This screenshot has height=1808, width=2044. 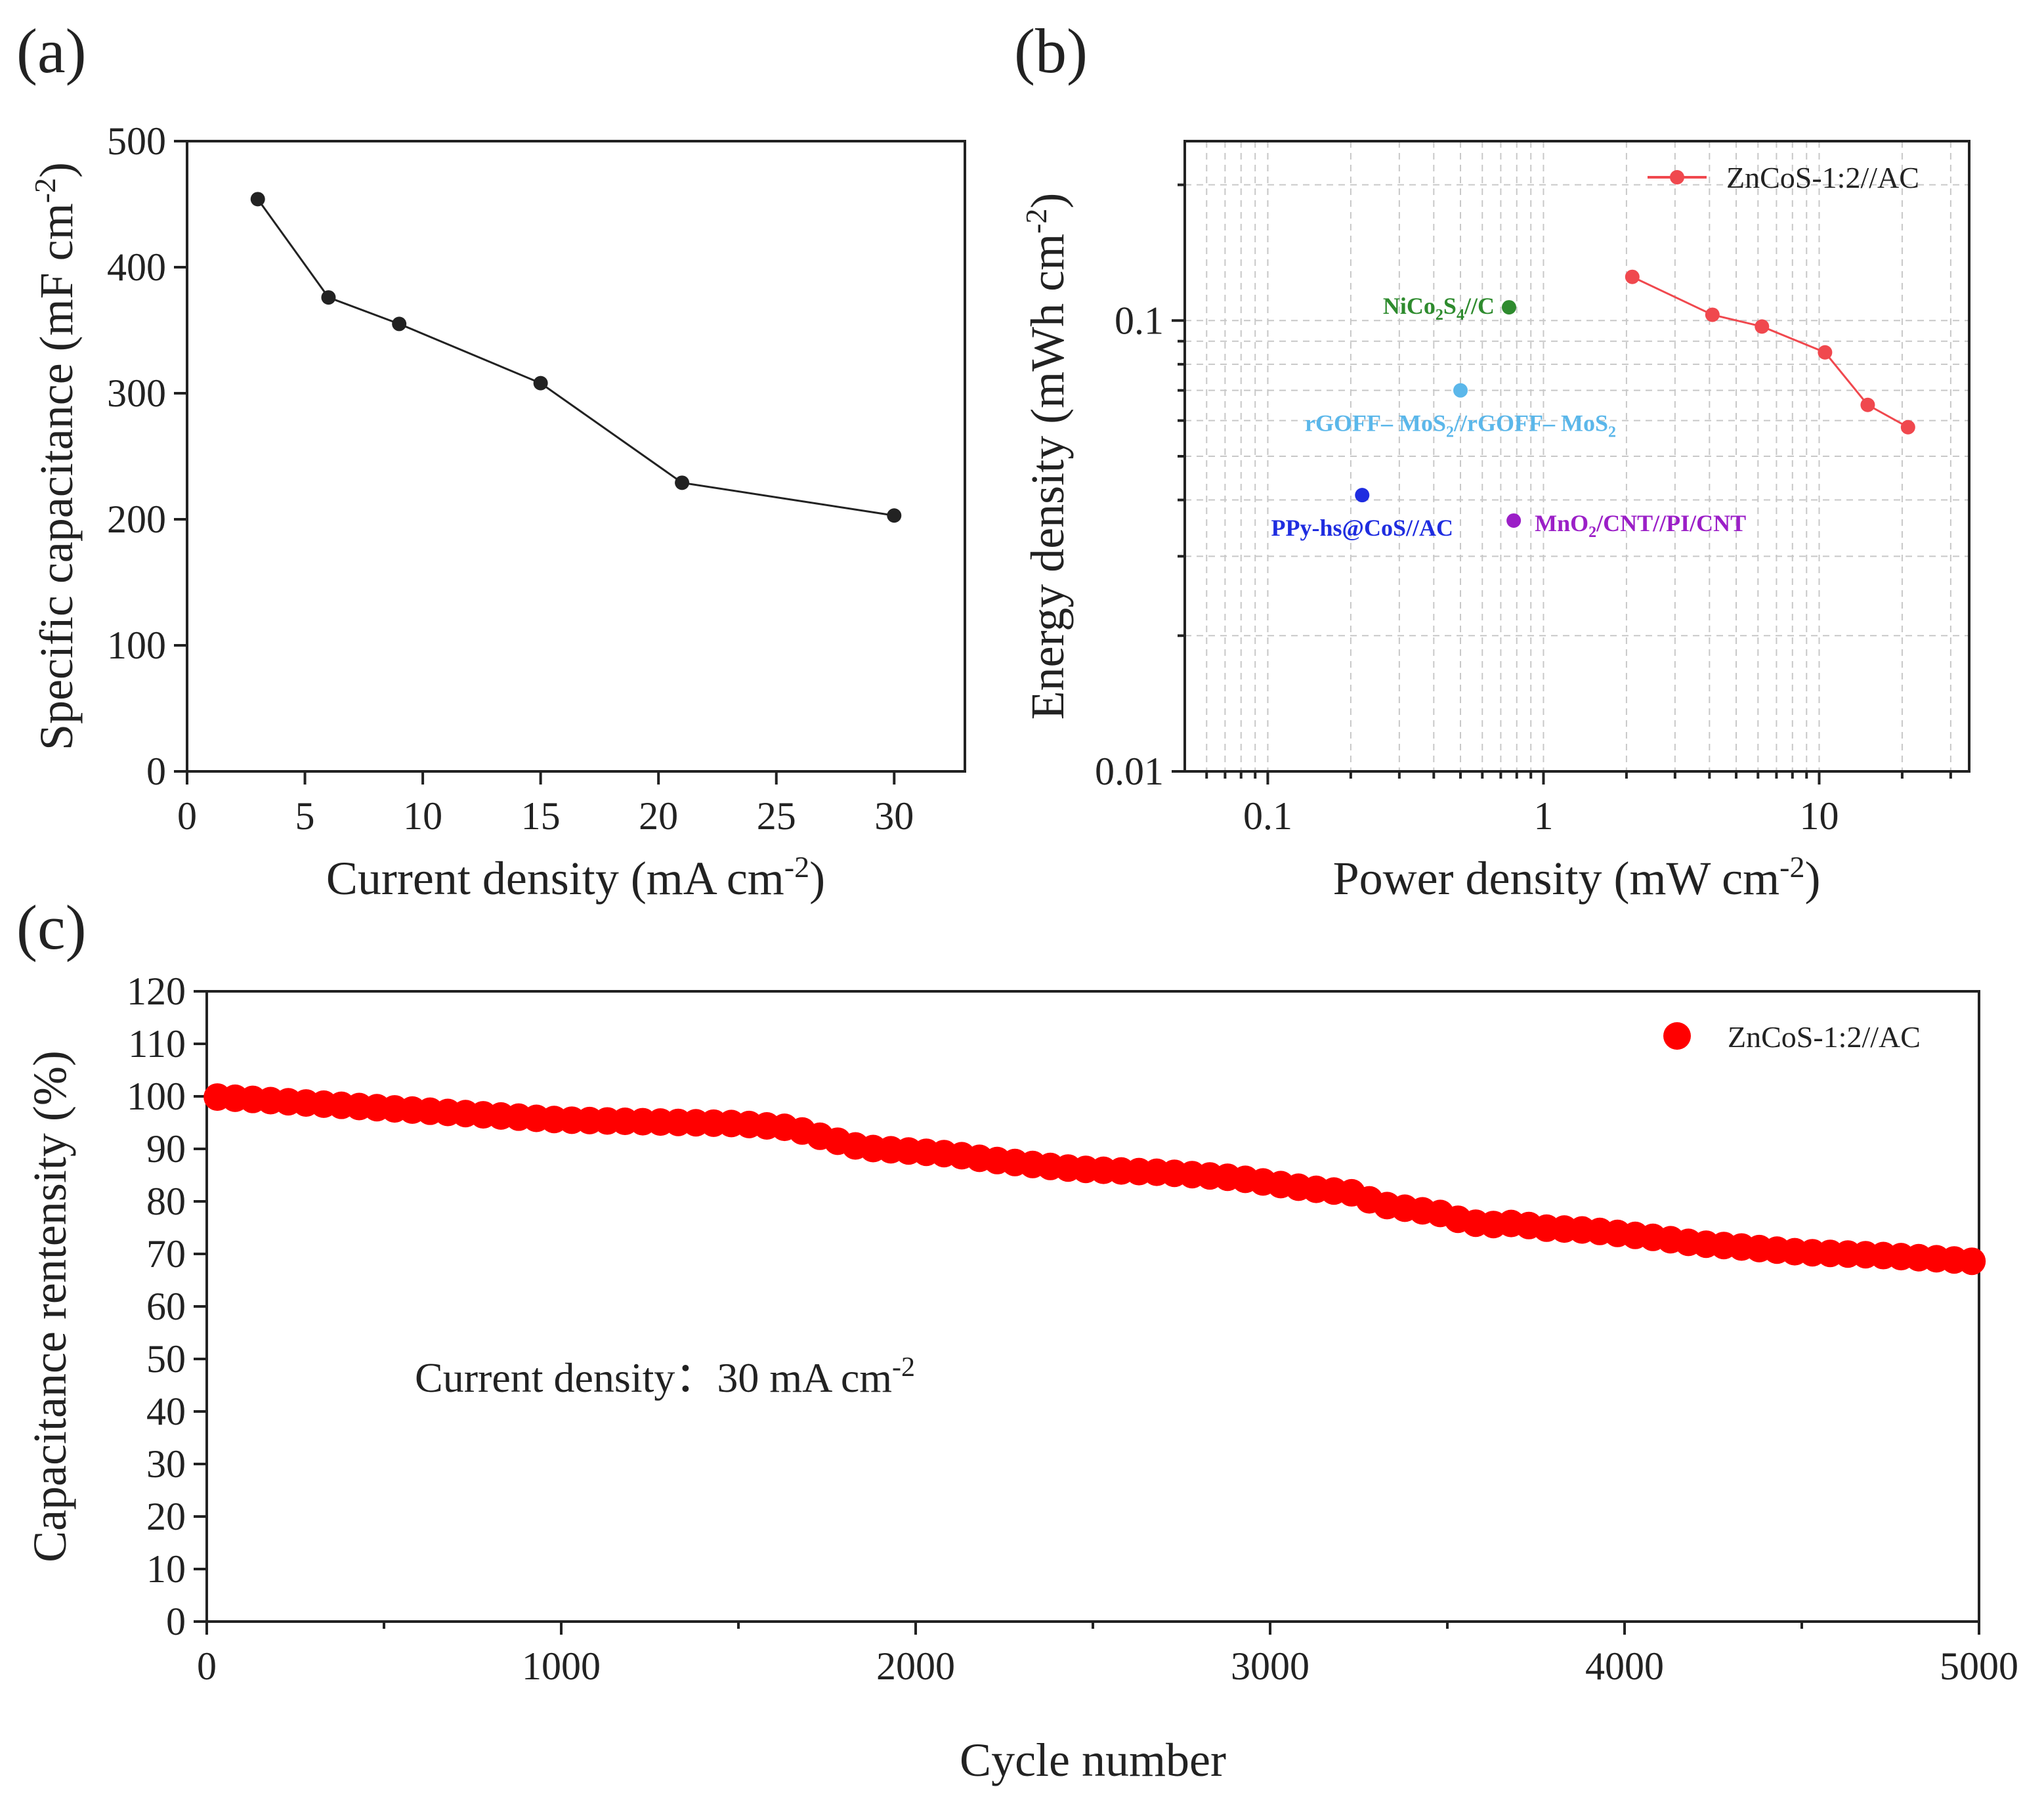 I want to click on capacitance-line, so click(x=576, y=357).